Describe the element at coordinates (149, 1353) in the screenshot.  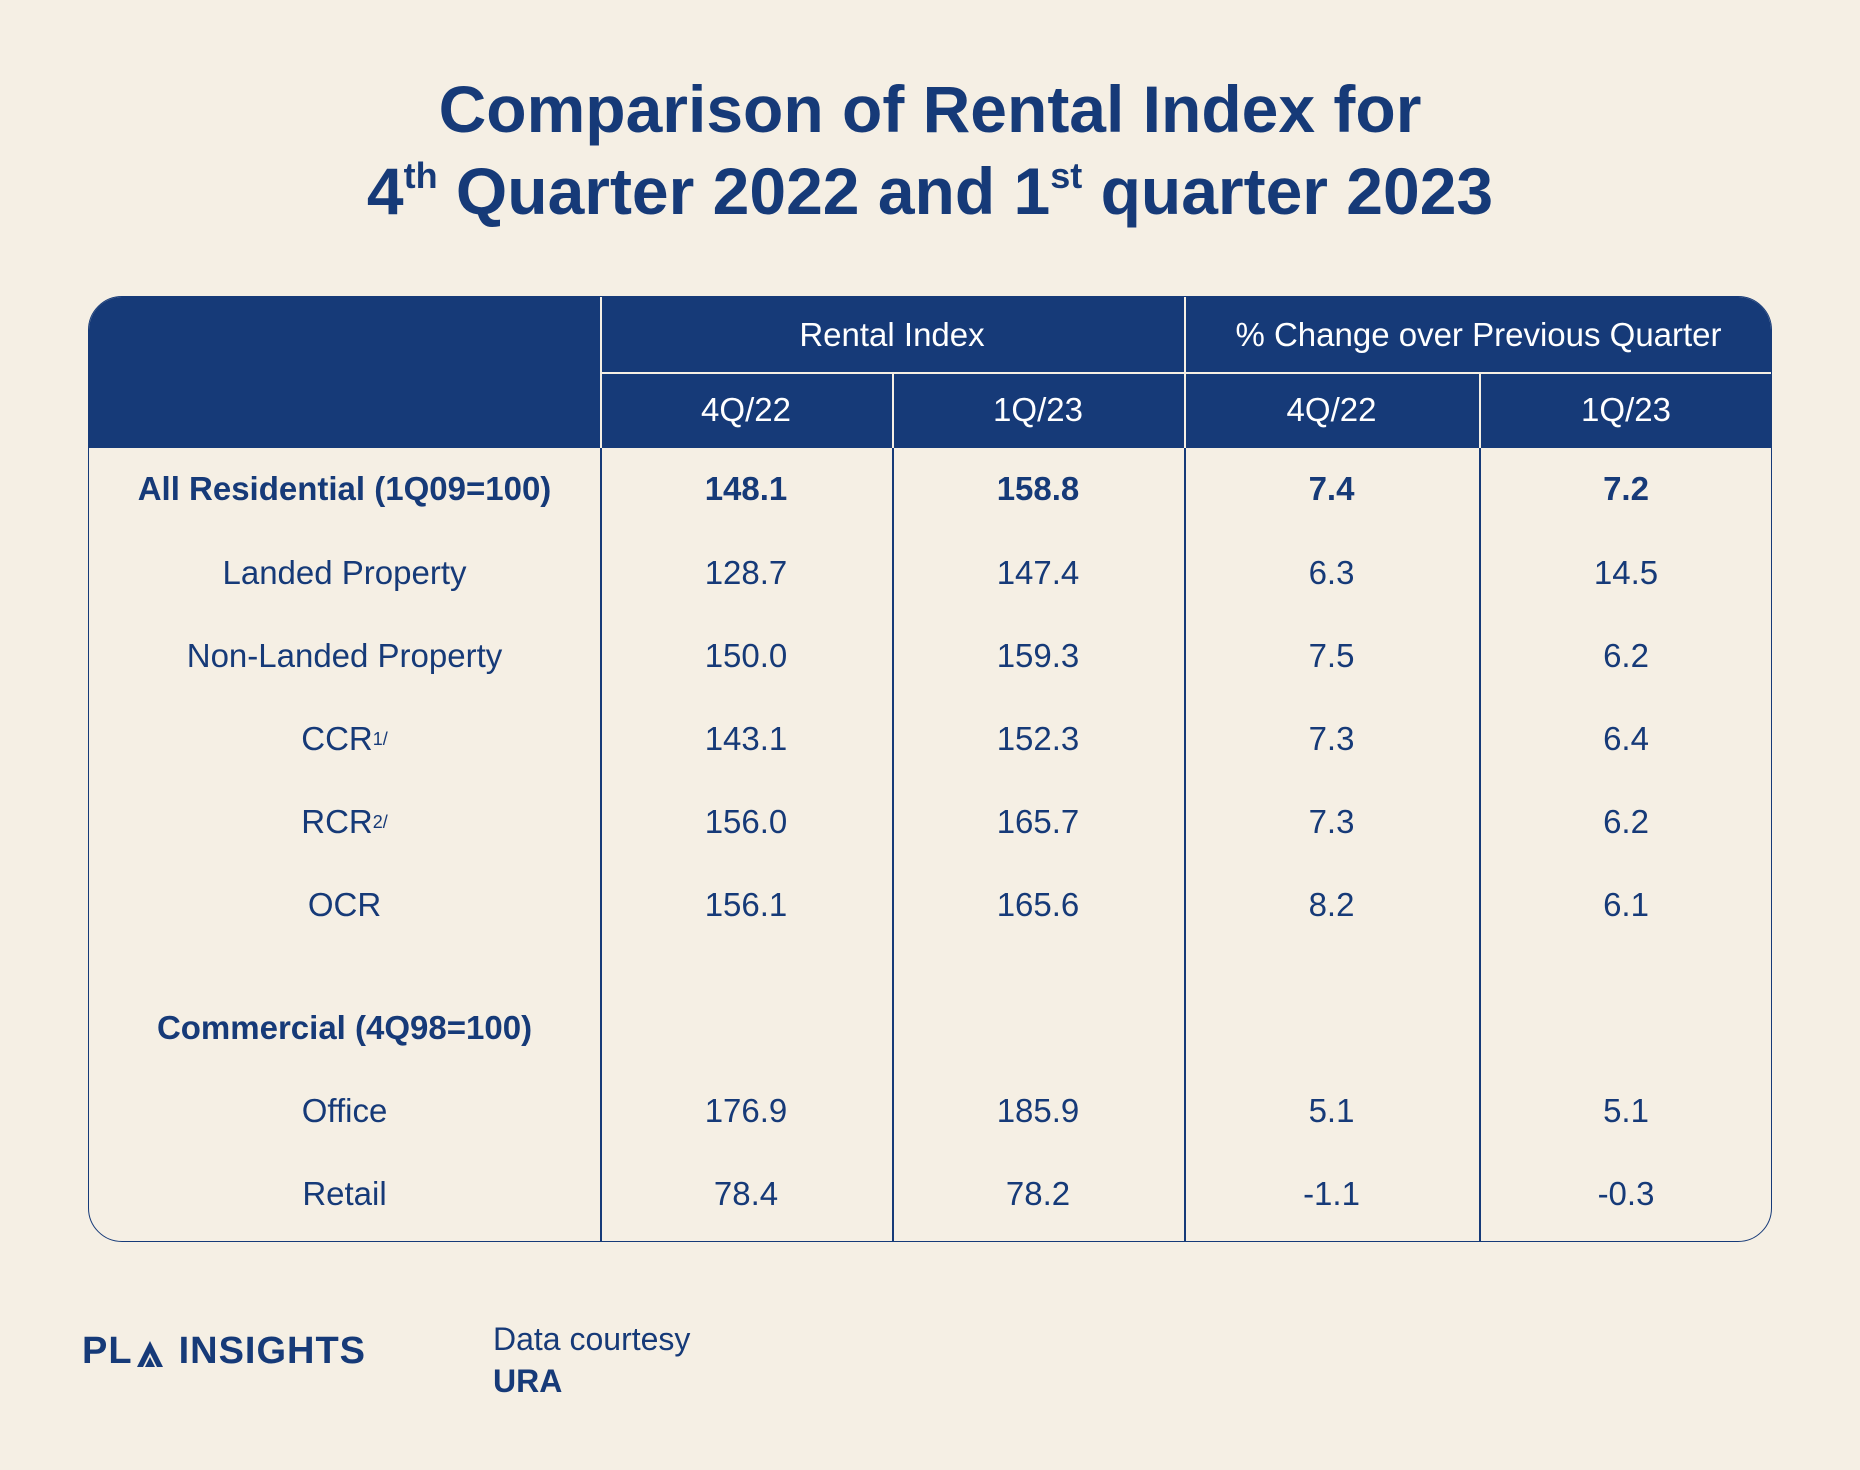
I see `arrow-mark-icon` at that location.